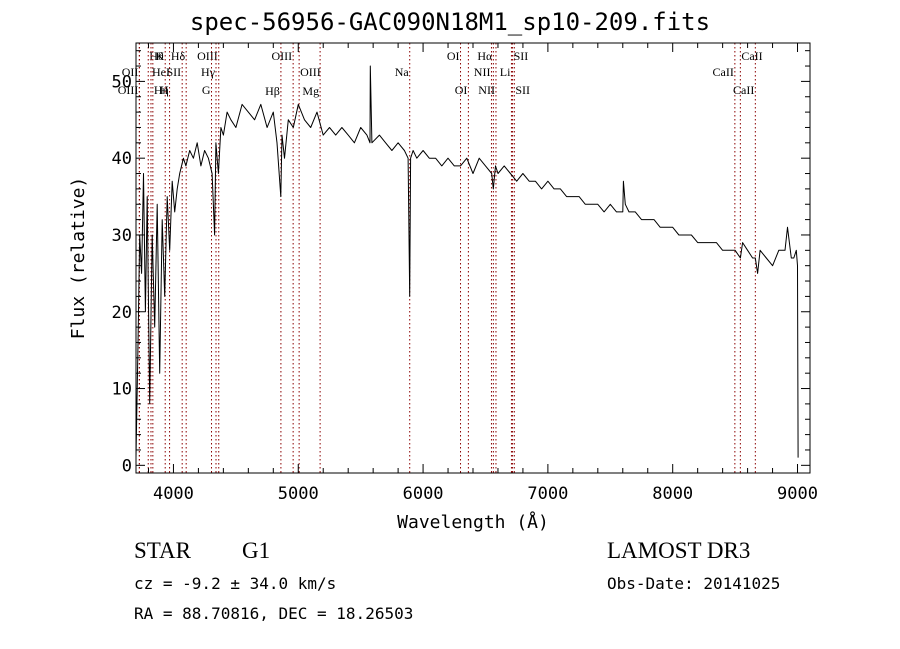 This screenshot has height=649, width=900. I want to click on marker-label-20: NII, so click(482, 72).